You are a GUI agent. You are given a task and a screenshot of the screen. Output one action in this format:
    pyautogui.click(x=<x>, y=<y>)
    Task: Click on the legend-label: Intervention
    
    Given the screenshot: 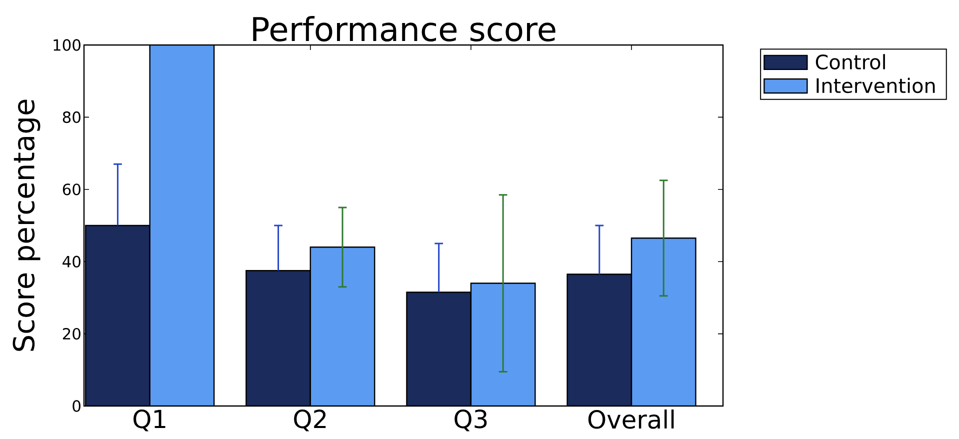 What is the action you would take?
    pyautogui.click(x=875, y=86)
    